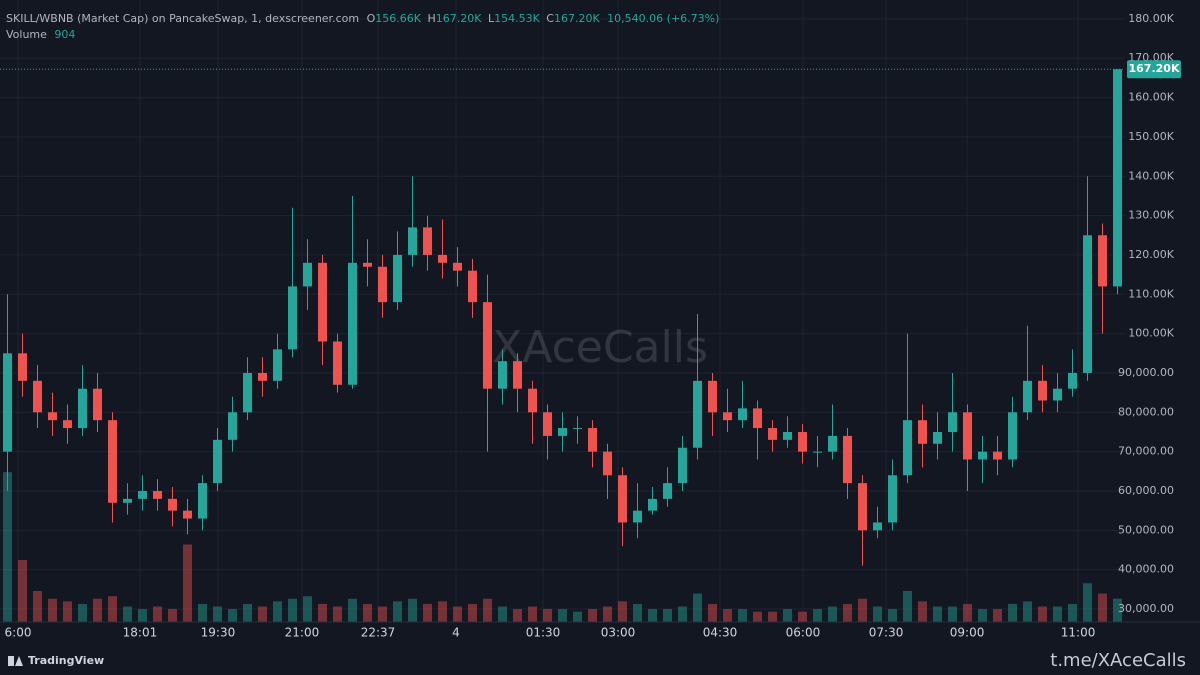 This screenshot has height=675, width=1200. What do you see at coordinates (720, 633) in the screenshot?
I see `x-tick-label: 04:30` at bounding box center [720, 633].